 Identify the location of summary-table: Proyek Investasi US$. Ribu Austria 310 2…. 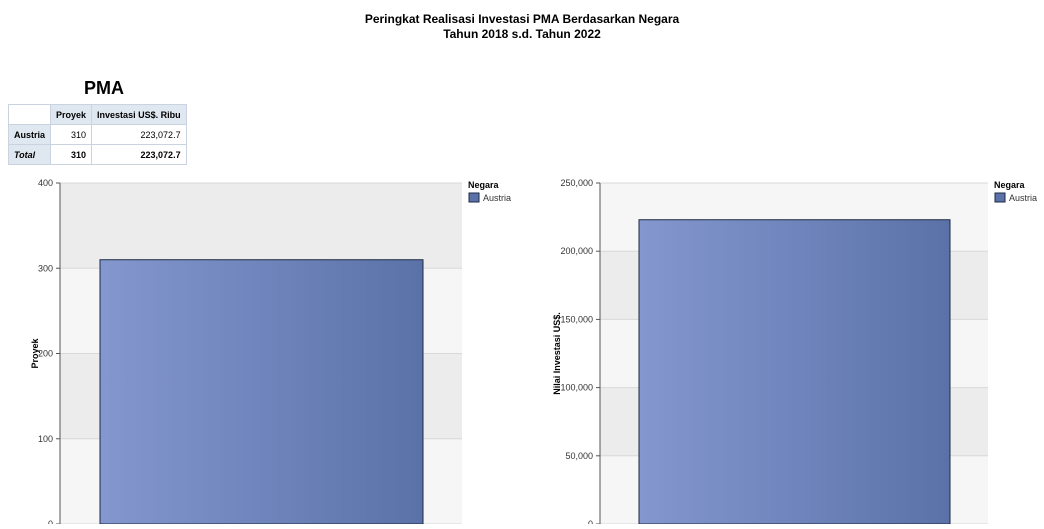
(97, 134).